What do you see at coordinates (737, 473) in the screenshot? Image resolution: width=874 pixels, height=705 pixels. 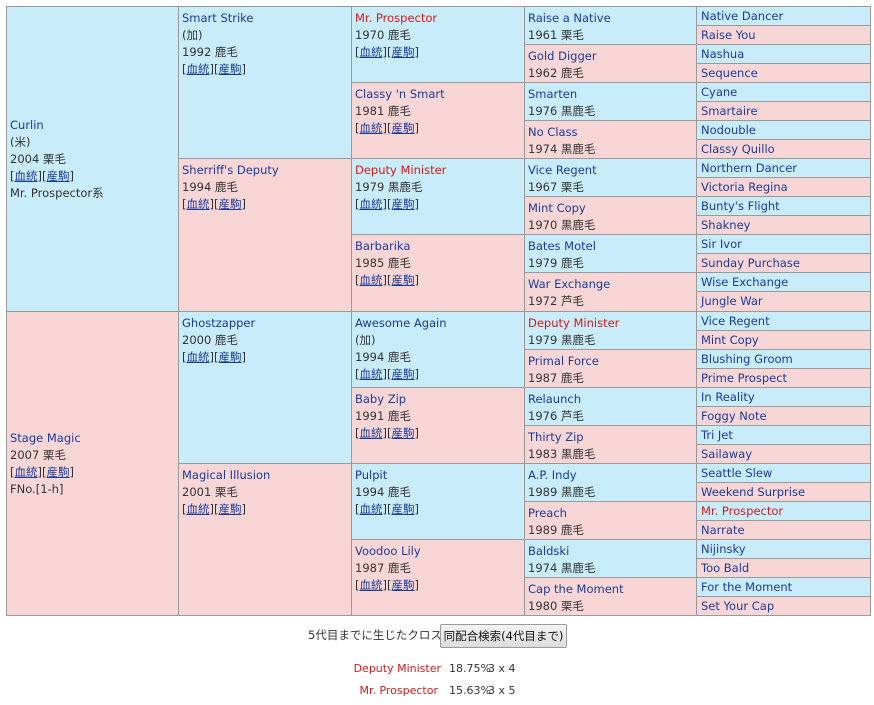 I see `horse-name-link: Seattle Slew` at bounding box center [737, 473].